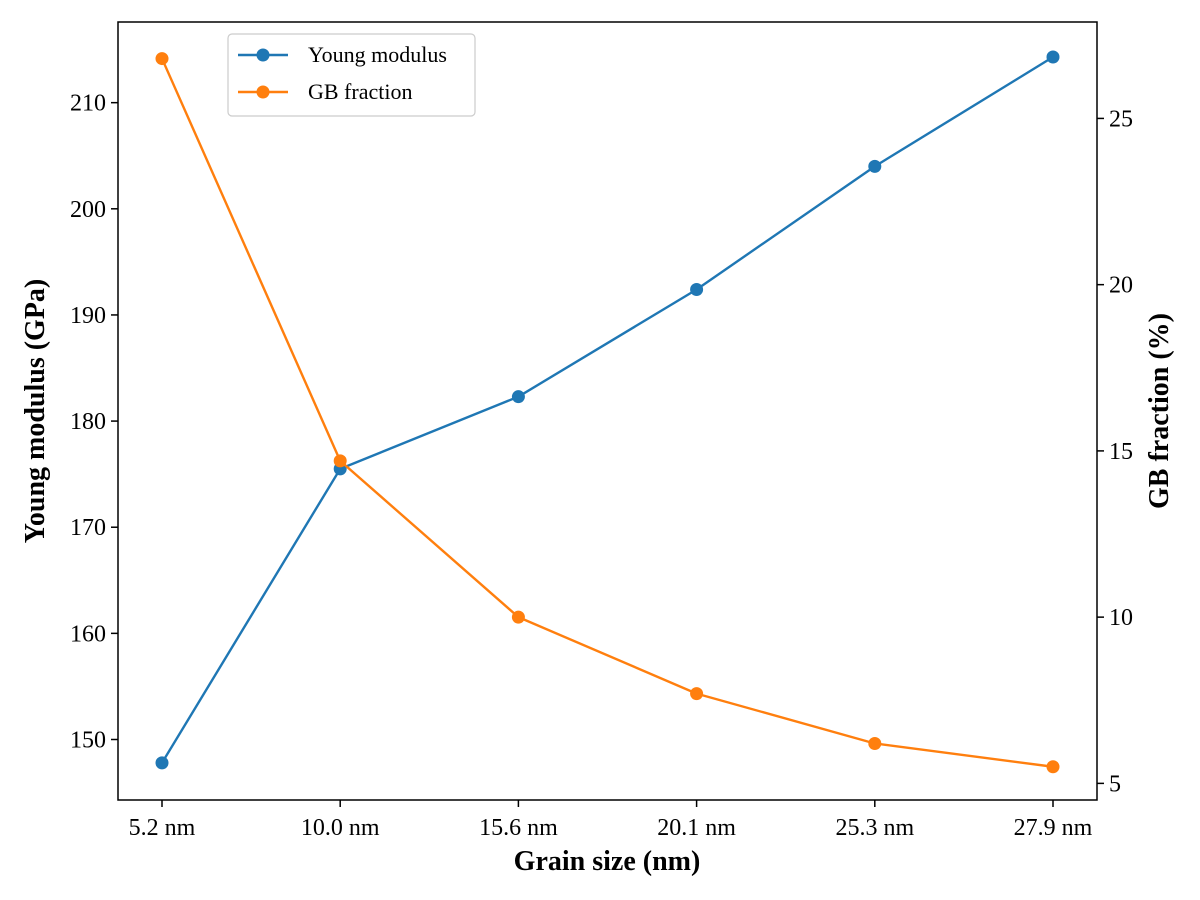 The image size is (1200, 900). I want to click on y-tick-label: 150, so click(88, 741).